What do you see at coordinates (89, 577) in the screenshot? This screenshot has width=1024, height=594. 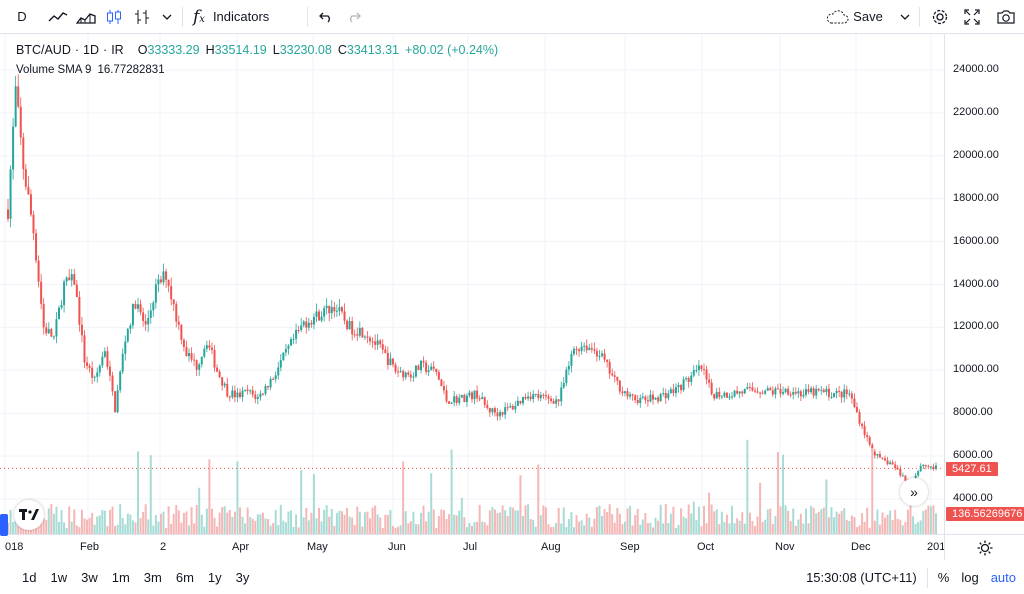 I see `range-3w-button: 3w` at bounding box center [89, 577].